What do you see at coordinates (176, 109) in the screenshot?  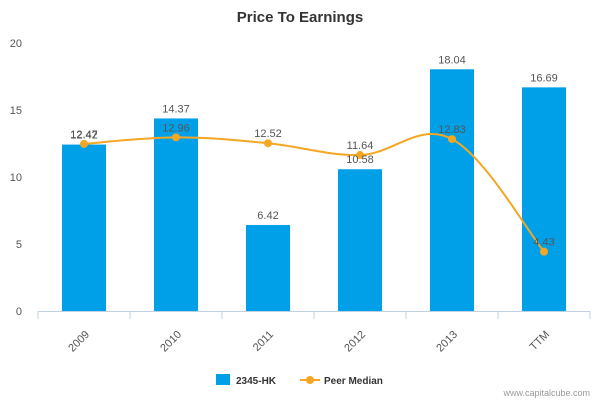 I see `bar-label-2010: 14.37` at bounding box center [176, 109].